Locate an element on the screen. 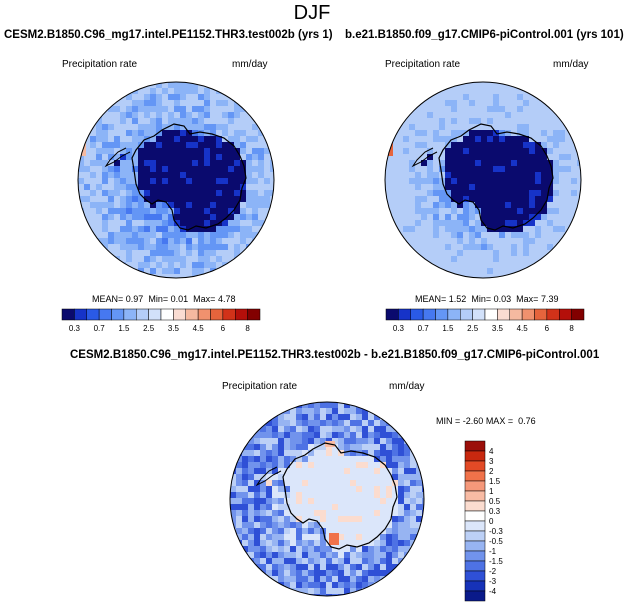  colorbar-tick-label: 0.5 is located at coordinates (495, 501).